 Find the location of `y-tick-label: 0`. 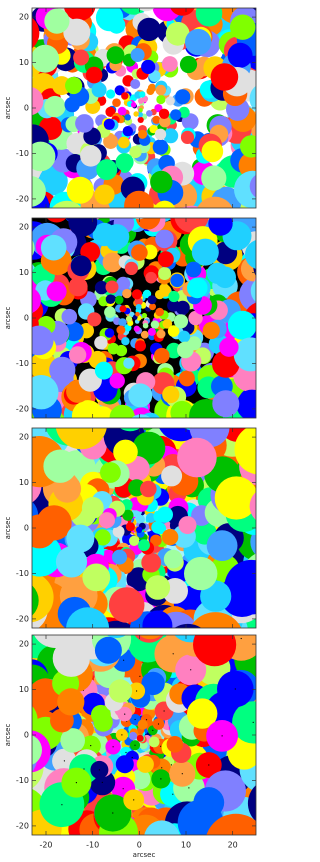

y-tick-label: 0 is located at coordinates (26, 108).